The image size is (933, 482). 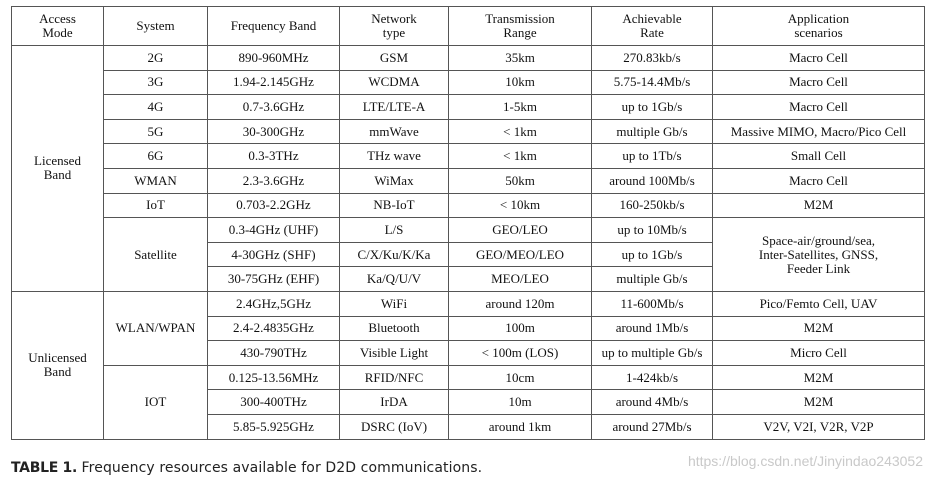 What do you see at coordinates (273, 328) in the screenshot?
I see `cell-band: 2.4-2.4835GHz` at bounding box center [273, 328].